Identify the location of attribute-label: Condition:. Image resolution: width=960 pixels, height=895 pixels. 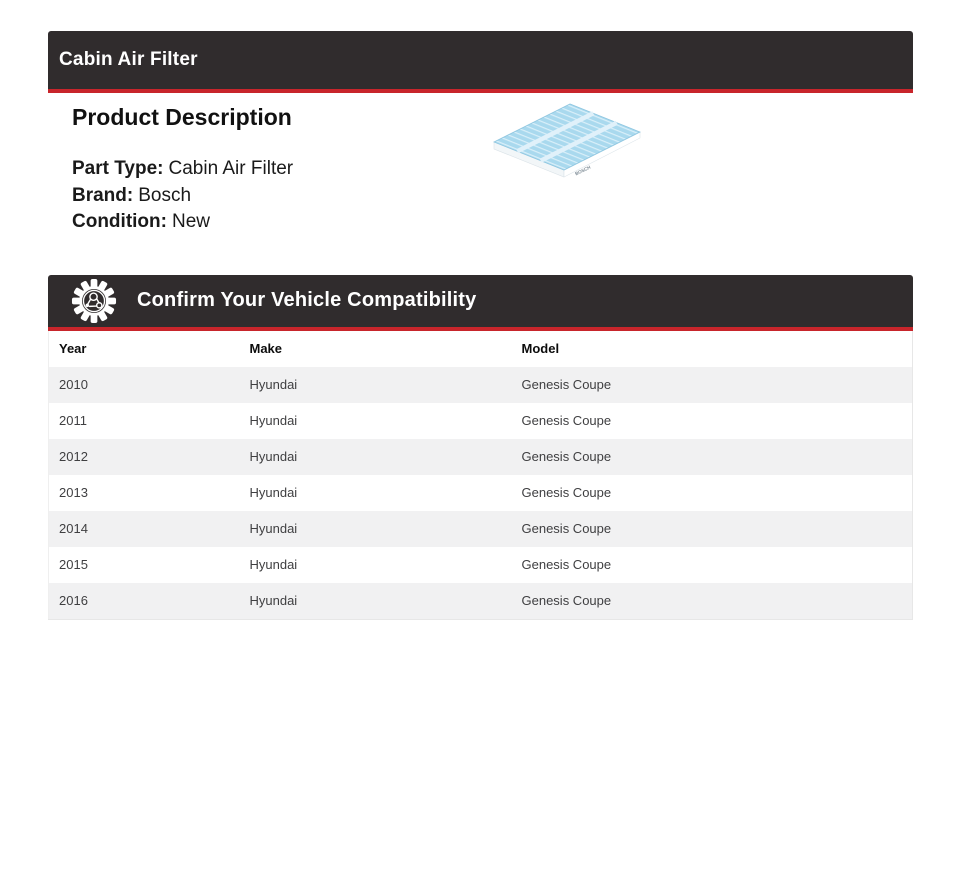
(119, 221).